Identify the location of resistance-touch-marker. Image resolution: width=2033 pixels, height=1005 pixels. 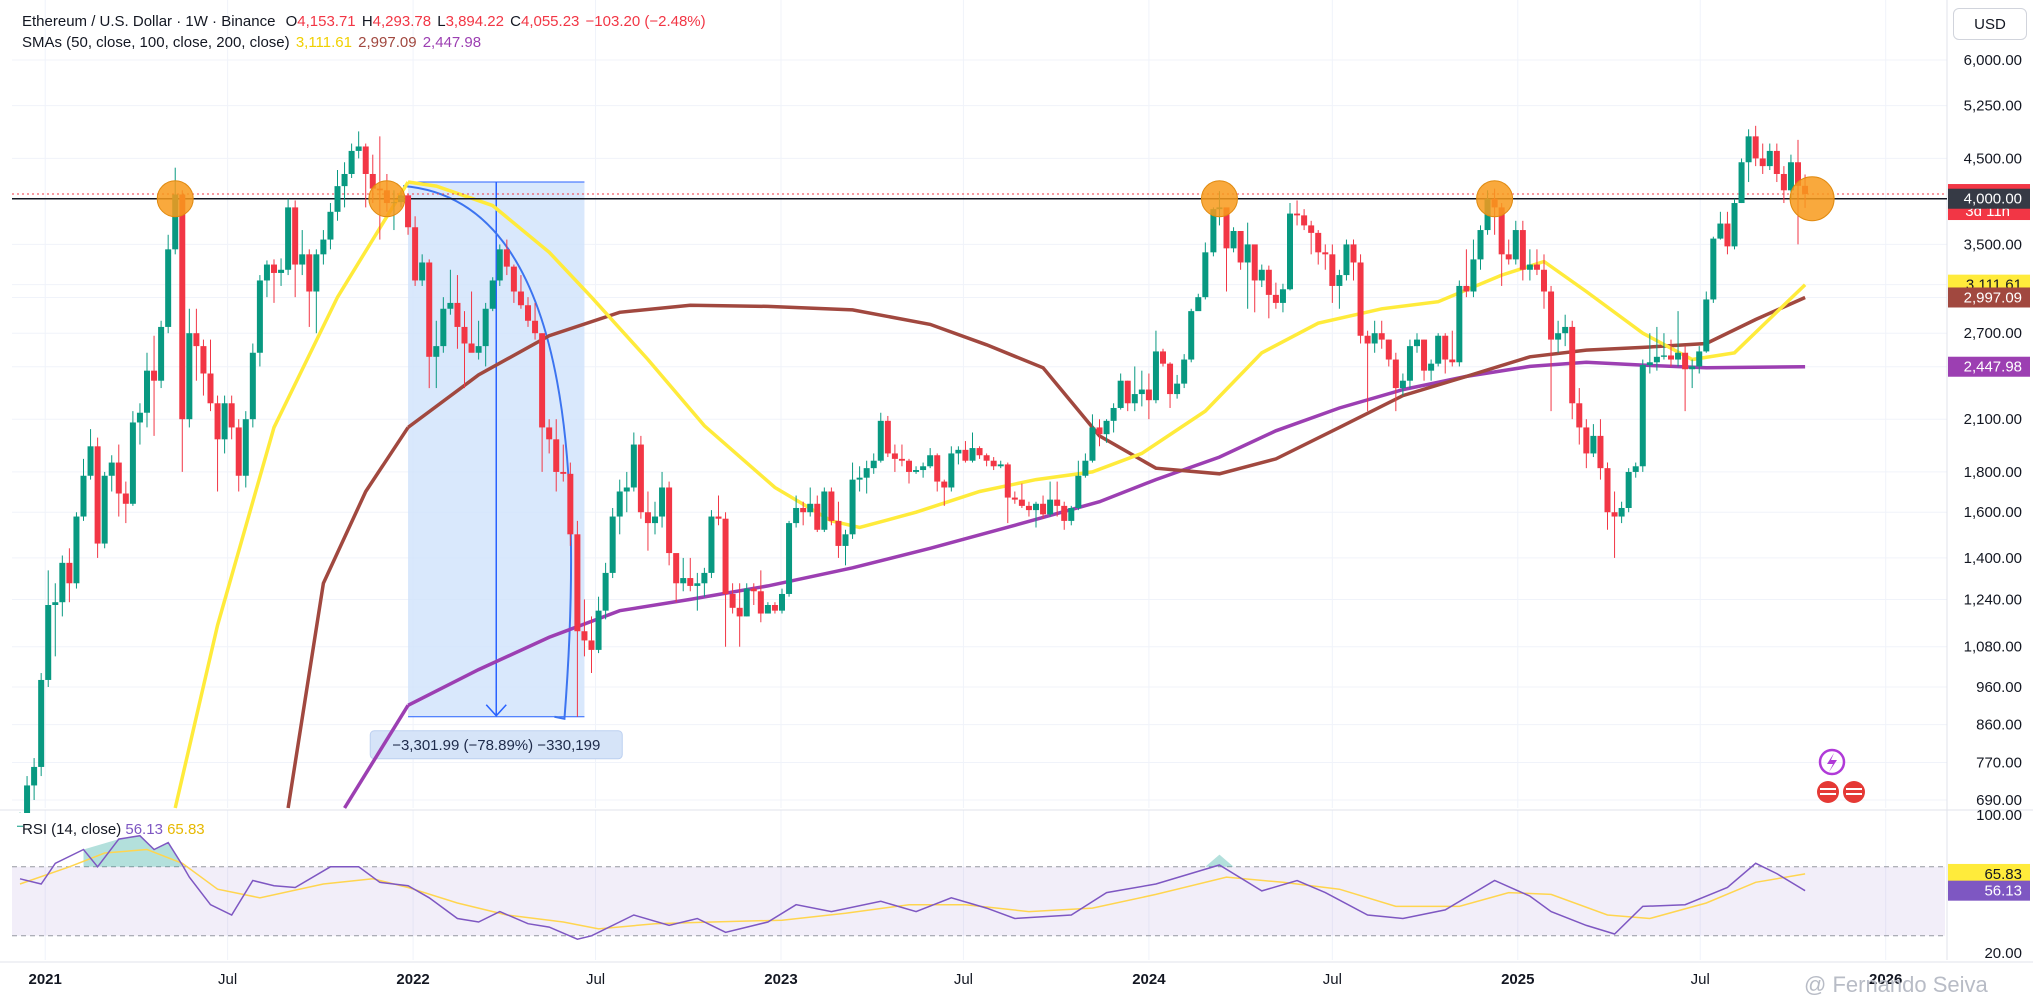
(1812, 199).